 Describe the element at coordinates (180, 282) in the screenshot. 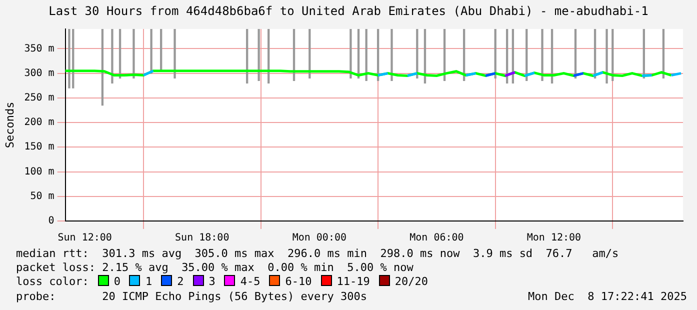

I see `legend-label: 2` at that location.